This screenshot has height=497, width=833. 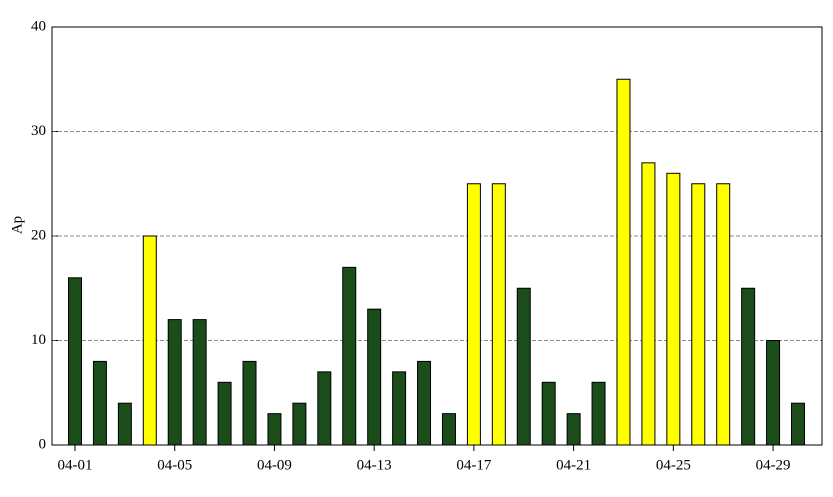 I want to click on y-tick-label: 10, so click(x=38, y=340).